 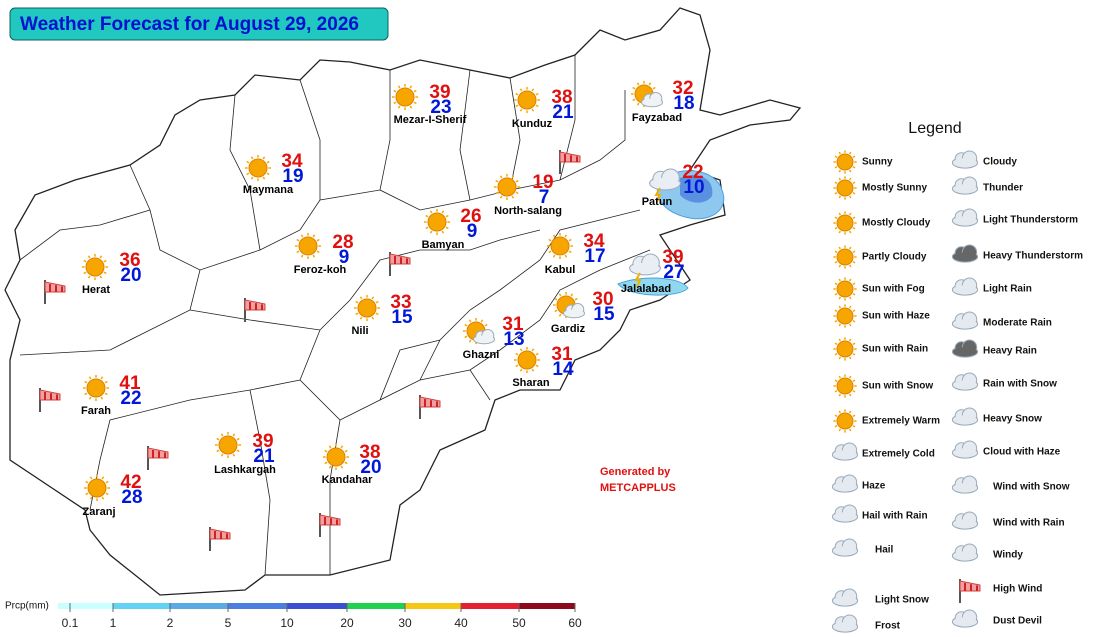 What do you see at coordinates (562, 354) in the screenshot?
I see `max-temp: 31` at bounding box center [562, 354].